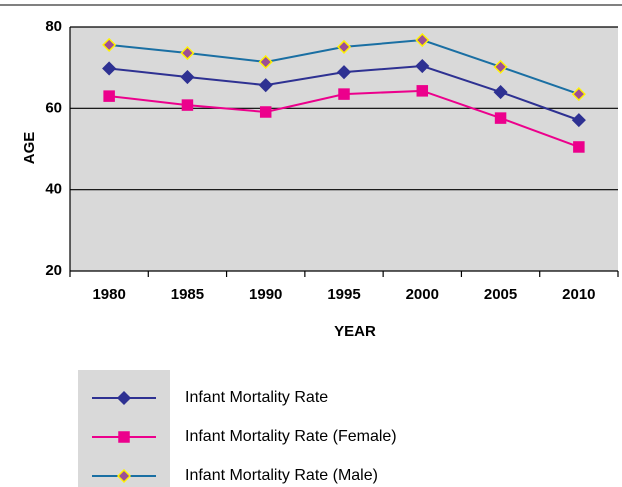 The height and width of the screenshot is (487, 622). What do you see at coordinates (256, 397) in the screenshot?
I see `legend-label: Infant Mortality Rate` at bounding box center [256, 397].